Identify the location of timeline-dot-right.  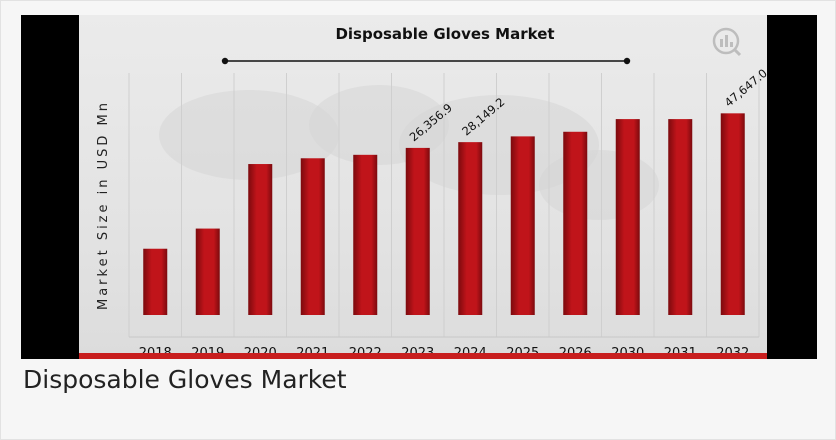
(627, 61).